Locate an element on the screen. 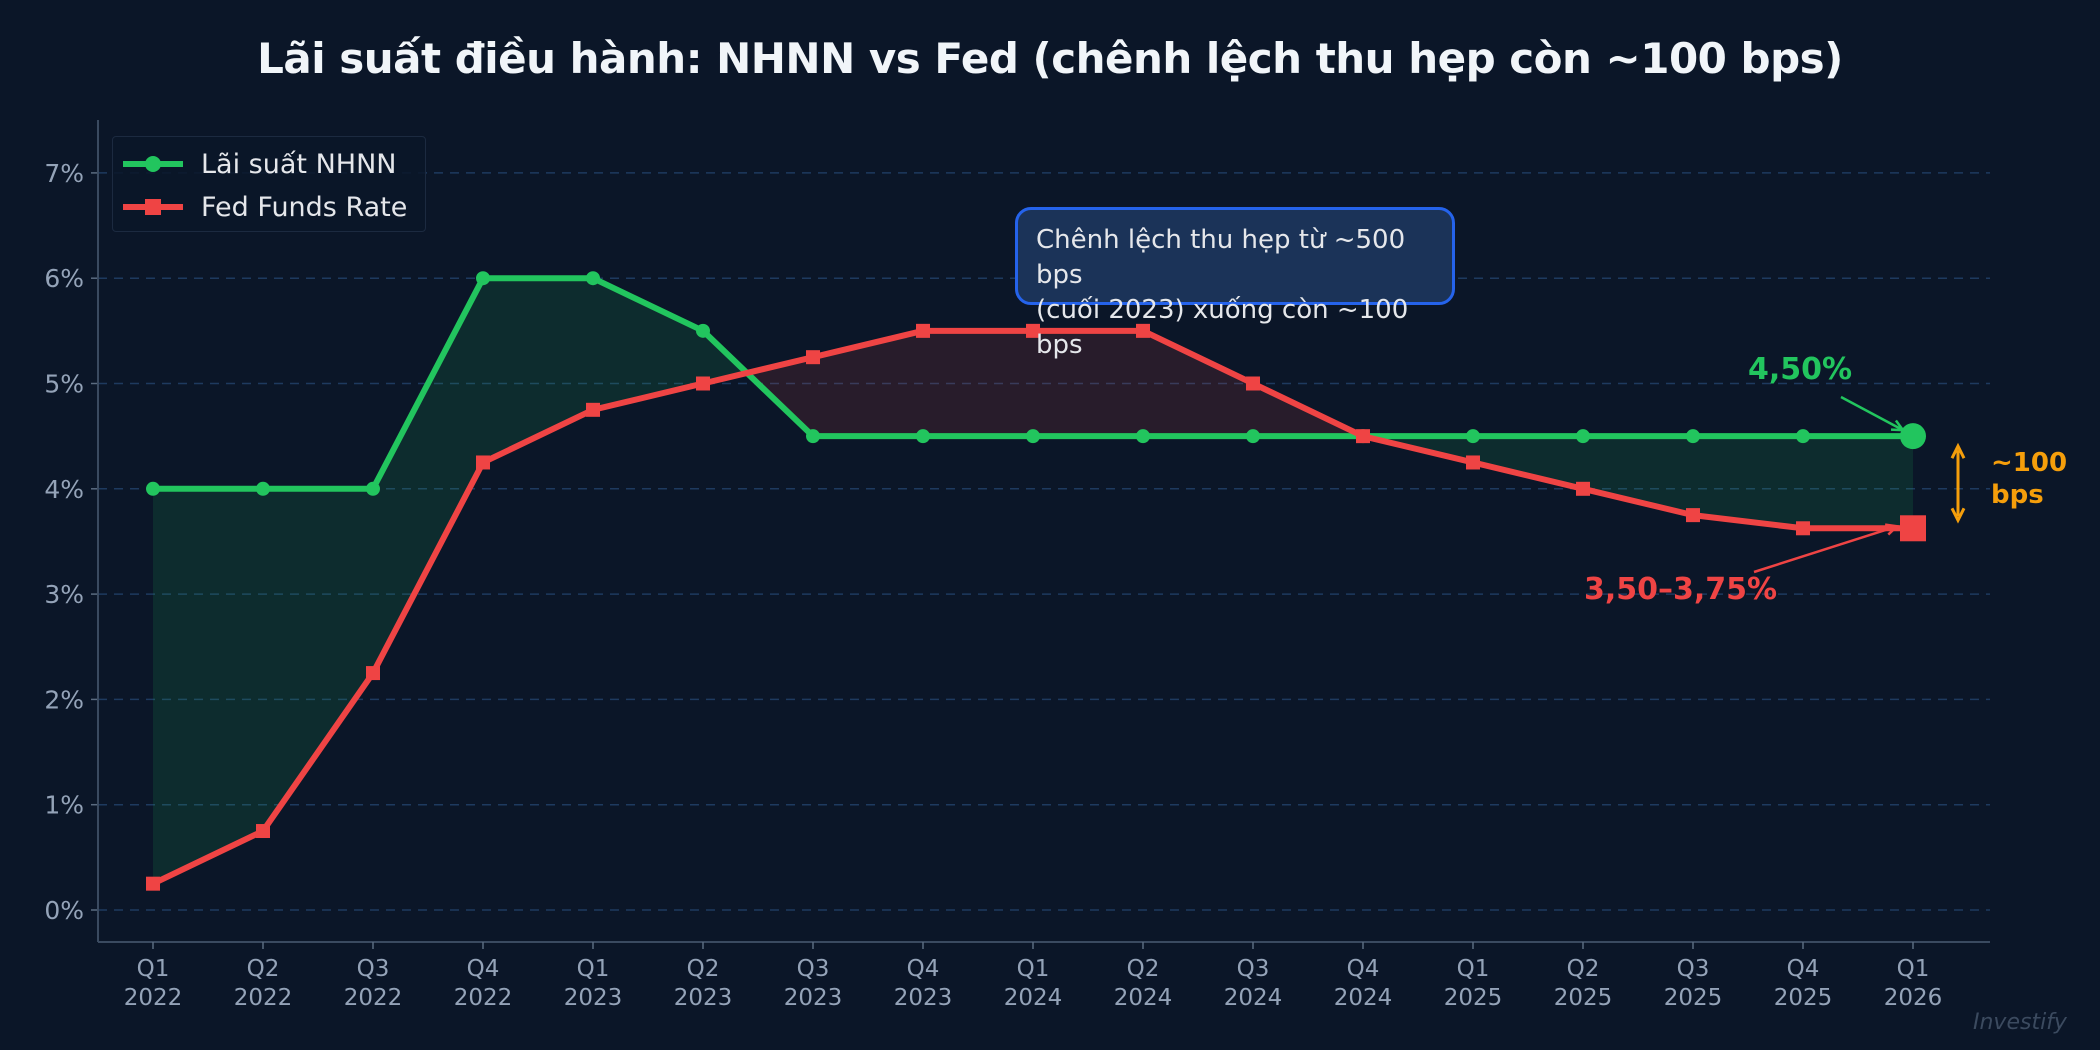 Image resolution: width=2100 pixels, height=1050 pixels. nhnn-arrow-head is located at coordinates (1898, 425).